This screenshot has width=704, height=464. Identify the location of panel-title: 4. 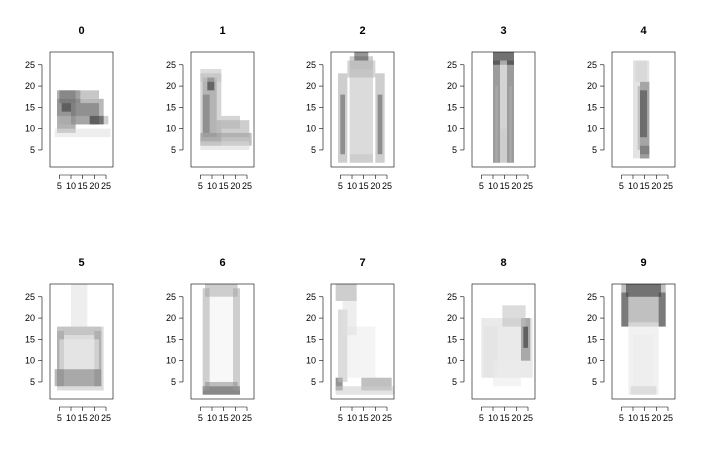
(643, 31).